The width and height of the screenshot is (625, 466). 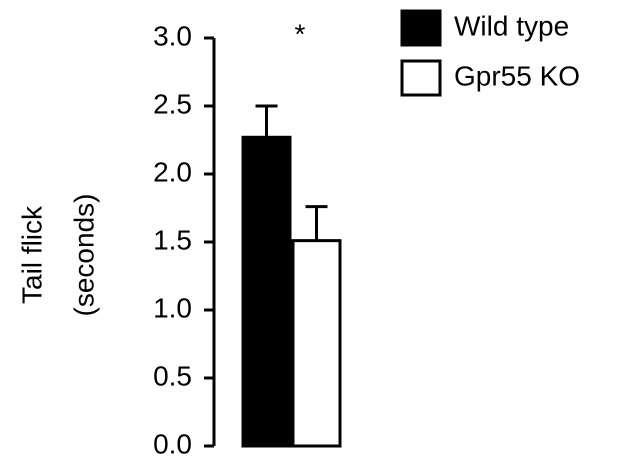 What do you see at coordinates (172, 443) in the screenshot?
I see `y-tick-label: 0.0` at bounding box center [172, 443].